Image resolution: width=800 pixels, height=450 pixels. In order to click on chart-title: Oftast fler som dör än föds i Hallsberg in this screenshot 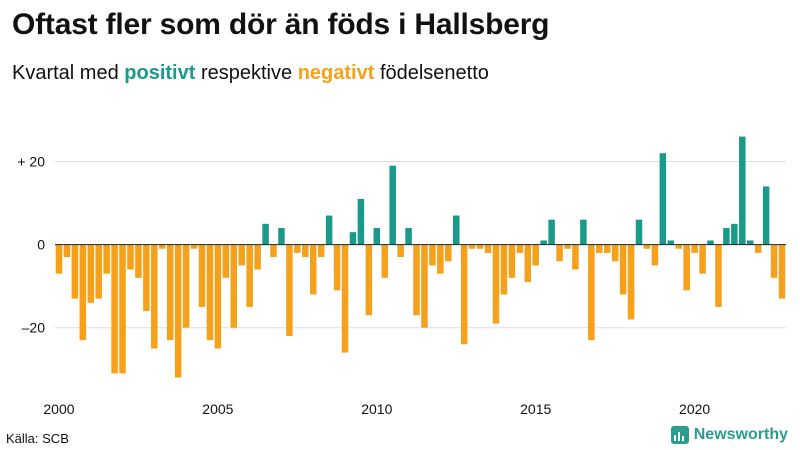, I will do `click(281, 24)`.